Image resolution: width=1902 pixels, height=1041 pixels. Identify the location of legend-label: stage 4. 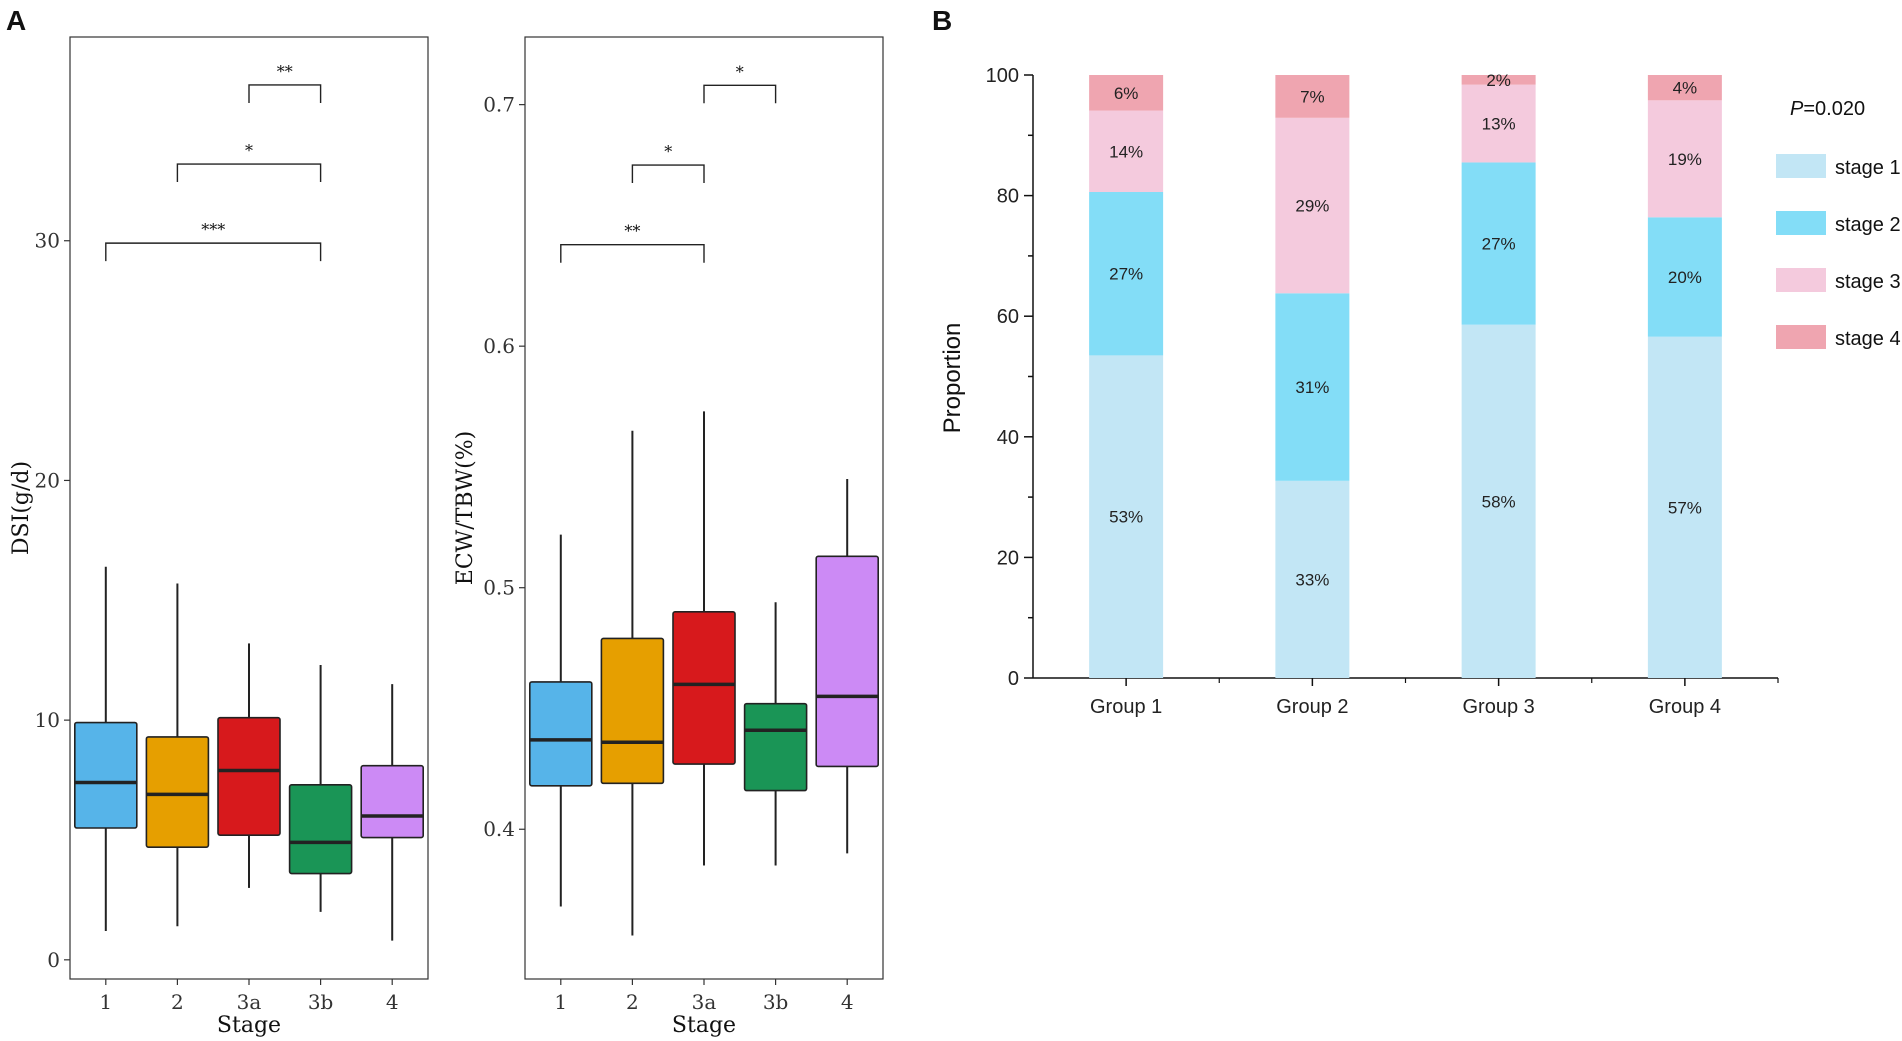
(1868, 339).